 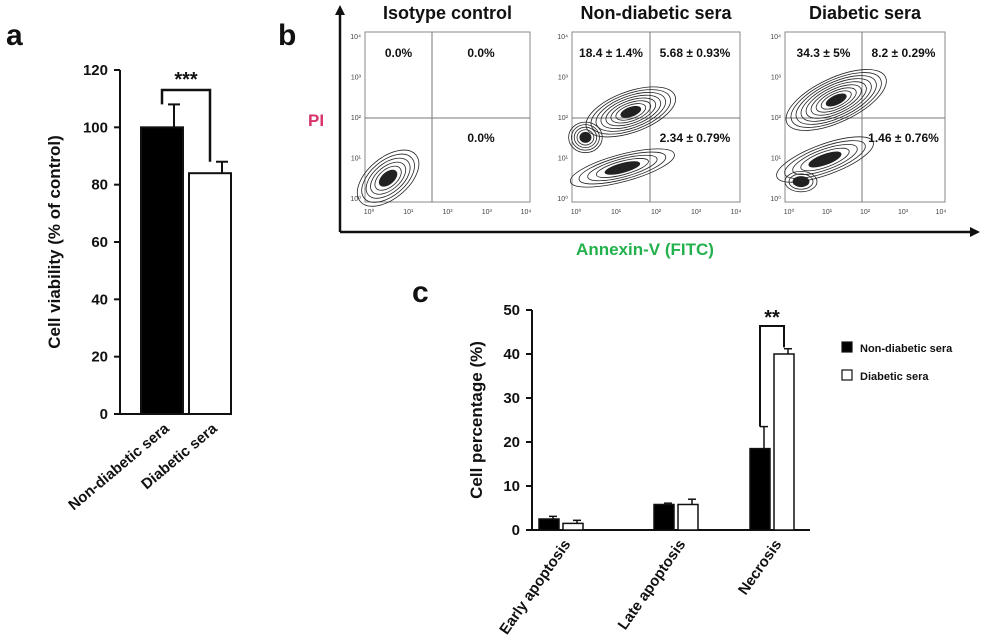 I want to click on flow-plot-title: Diabetic sera, so click(x=865, y=13).